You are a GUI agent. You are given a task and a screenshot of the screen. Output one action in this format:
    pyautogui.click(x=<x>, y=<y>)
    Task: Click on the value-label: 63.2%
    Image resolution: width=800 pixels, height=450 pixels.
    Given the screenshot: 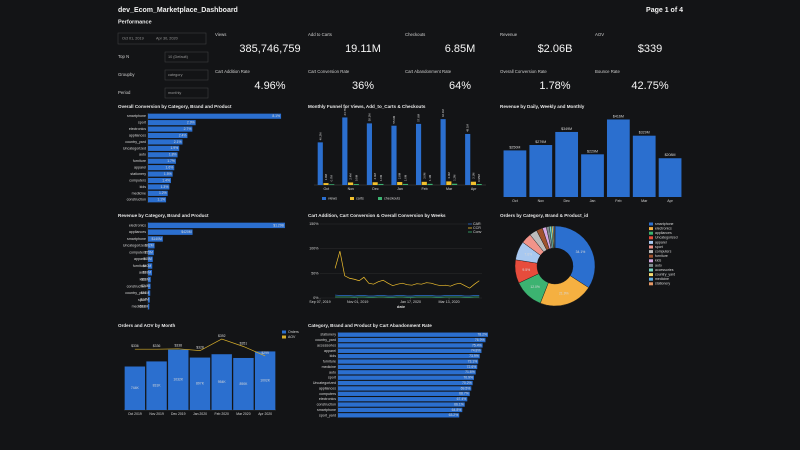 What is the action you would take?
    pyautogui.click(x=454, y=415)
    